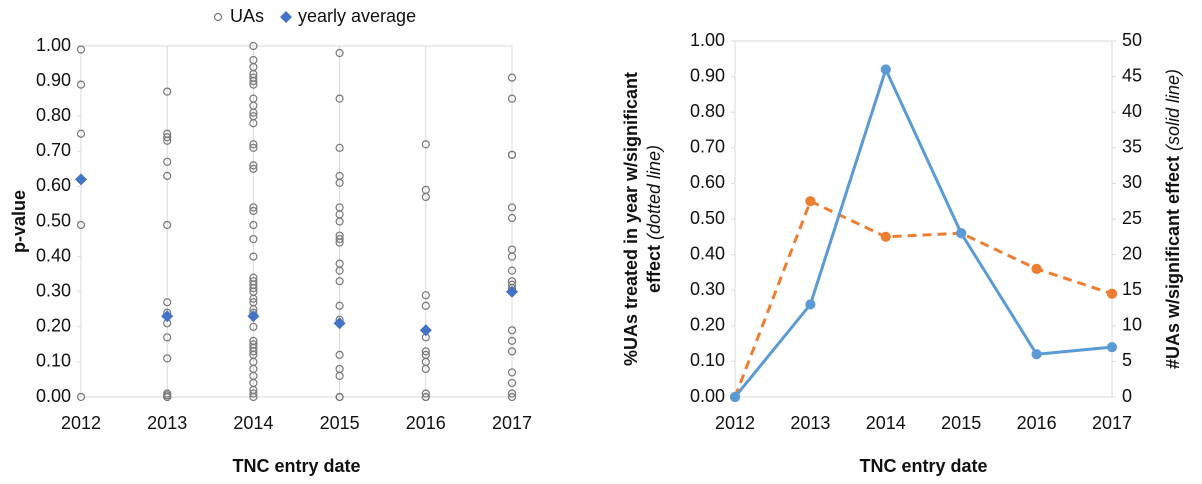  What do you see at coordinates (1132, 289) in the screenshot?
I see `y2-tick-label: 15` at bounding box center [1132, 289].